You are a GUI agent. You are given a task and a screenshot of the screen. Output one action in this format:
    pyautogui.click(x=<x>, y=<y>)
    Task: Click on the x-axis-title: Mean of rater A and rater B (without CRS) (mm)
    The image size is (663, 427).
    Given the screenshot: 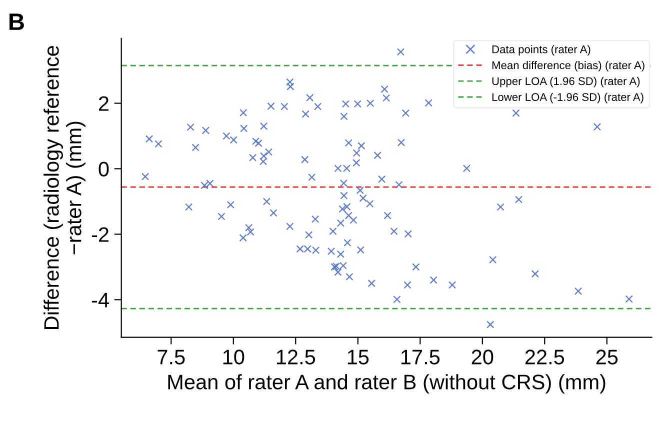 What is the action you would take?
    pyautogui.click(x=387, y=384)
    